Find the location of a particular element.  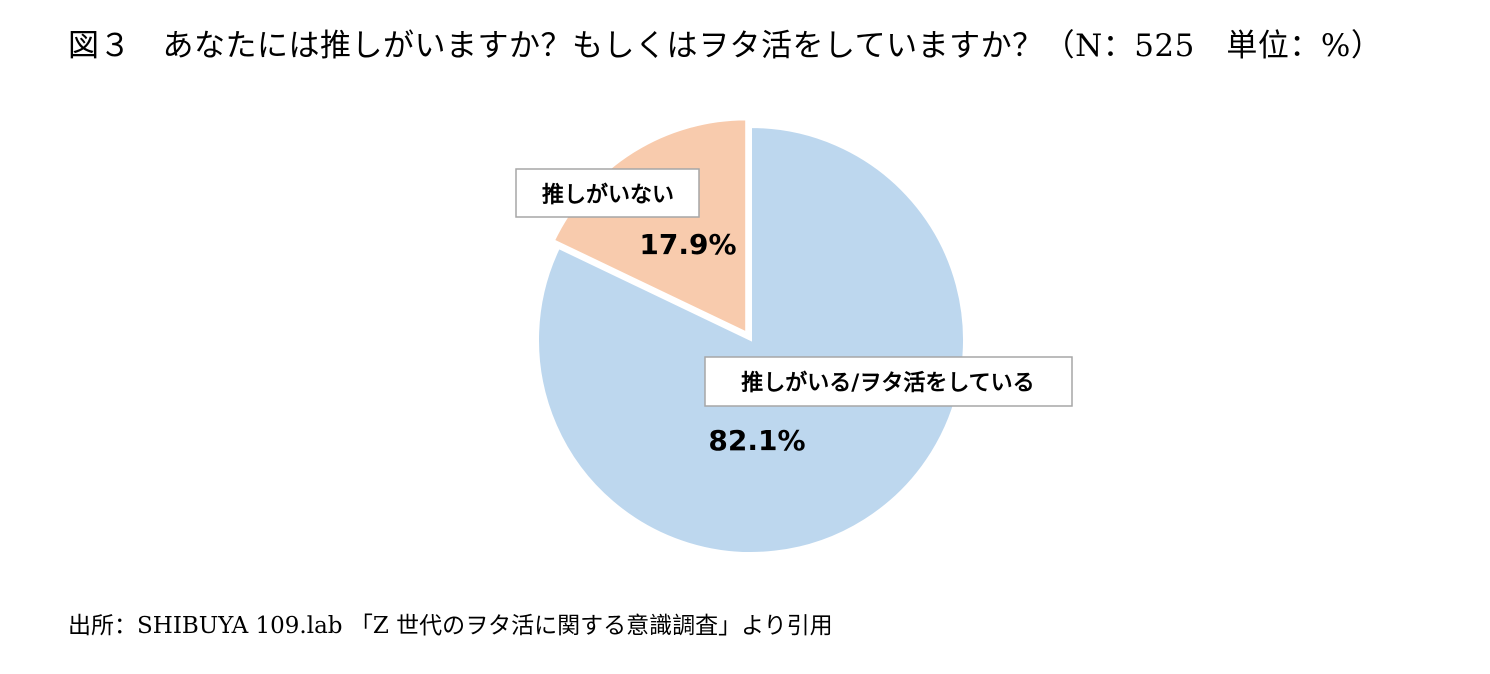

slice-value-label: 82.1% is located at coordinates (756, 440).